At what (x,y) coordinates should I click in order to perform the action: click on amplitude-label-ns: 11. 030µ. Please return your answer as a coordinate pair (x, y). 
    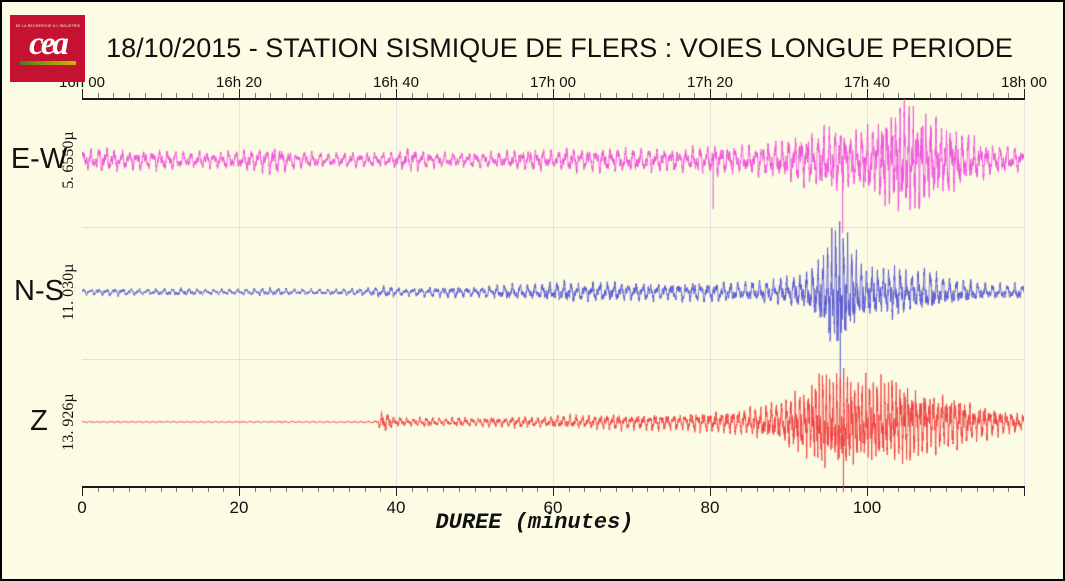
    Looking at the image, I should click on (68, 292).